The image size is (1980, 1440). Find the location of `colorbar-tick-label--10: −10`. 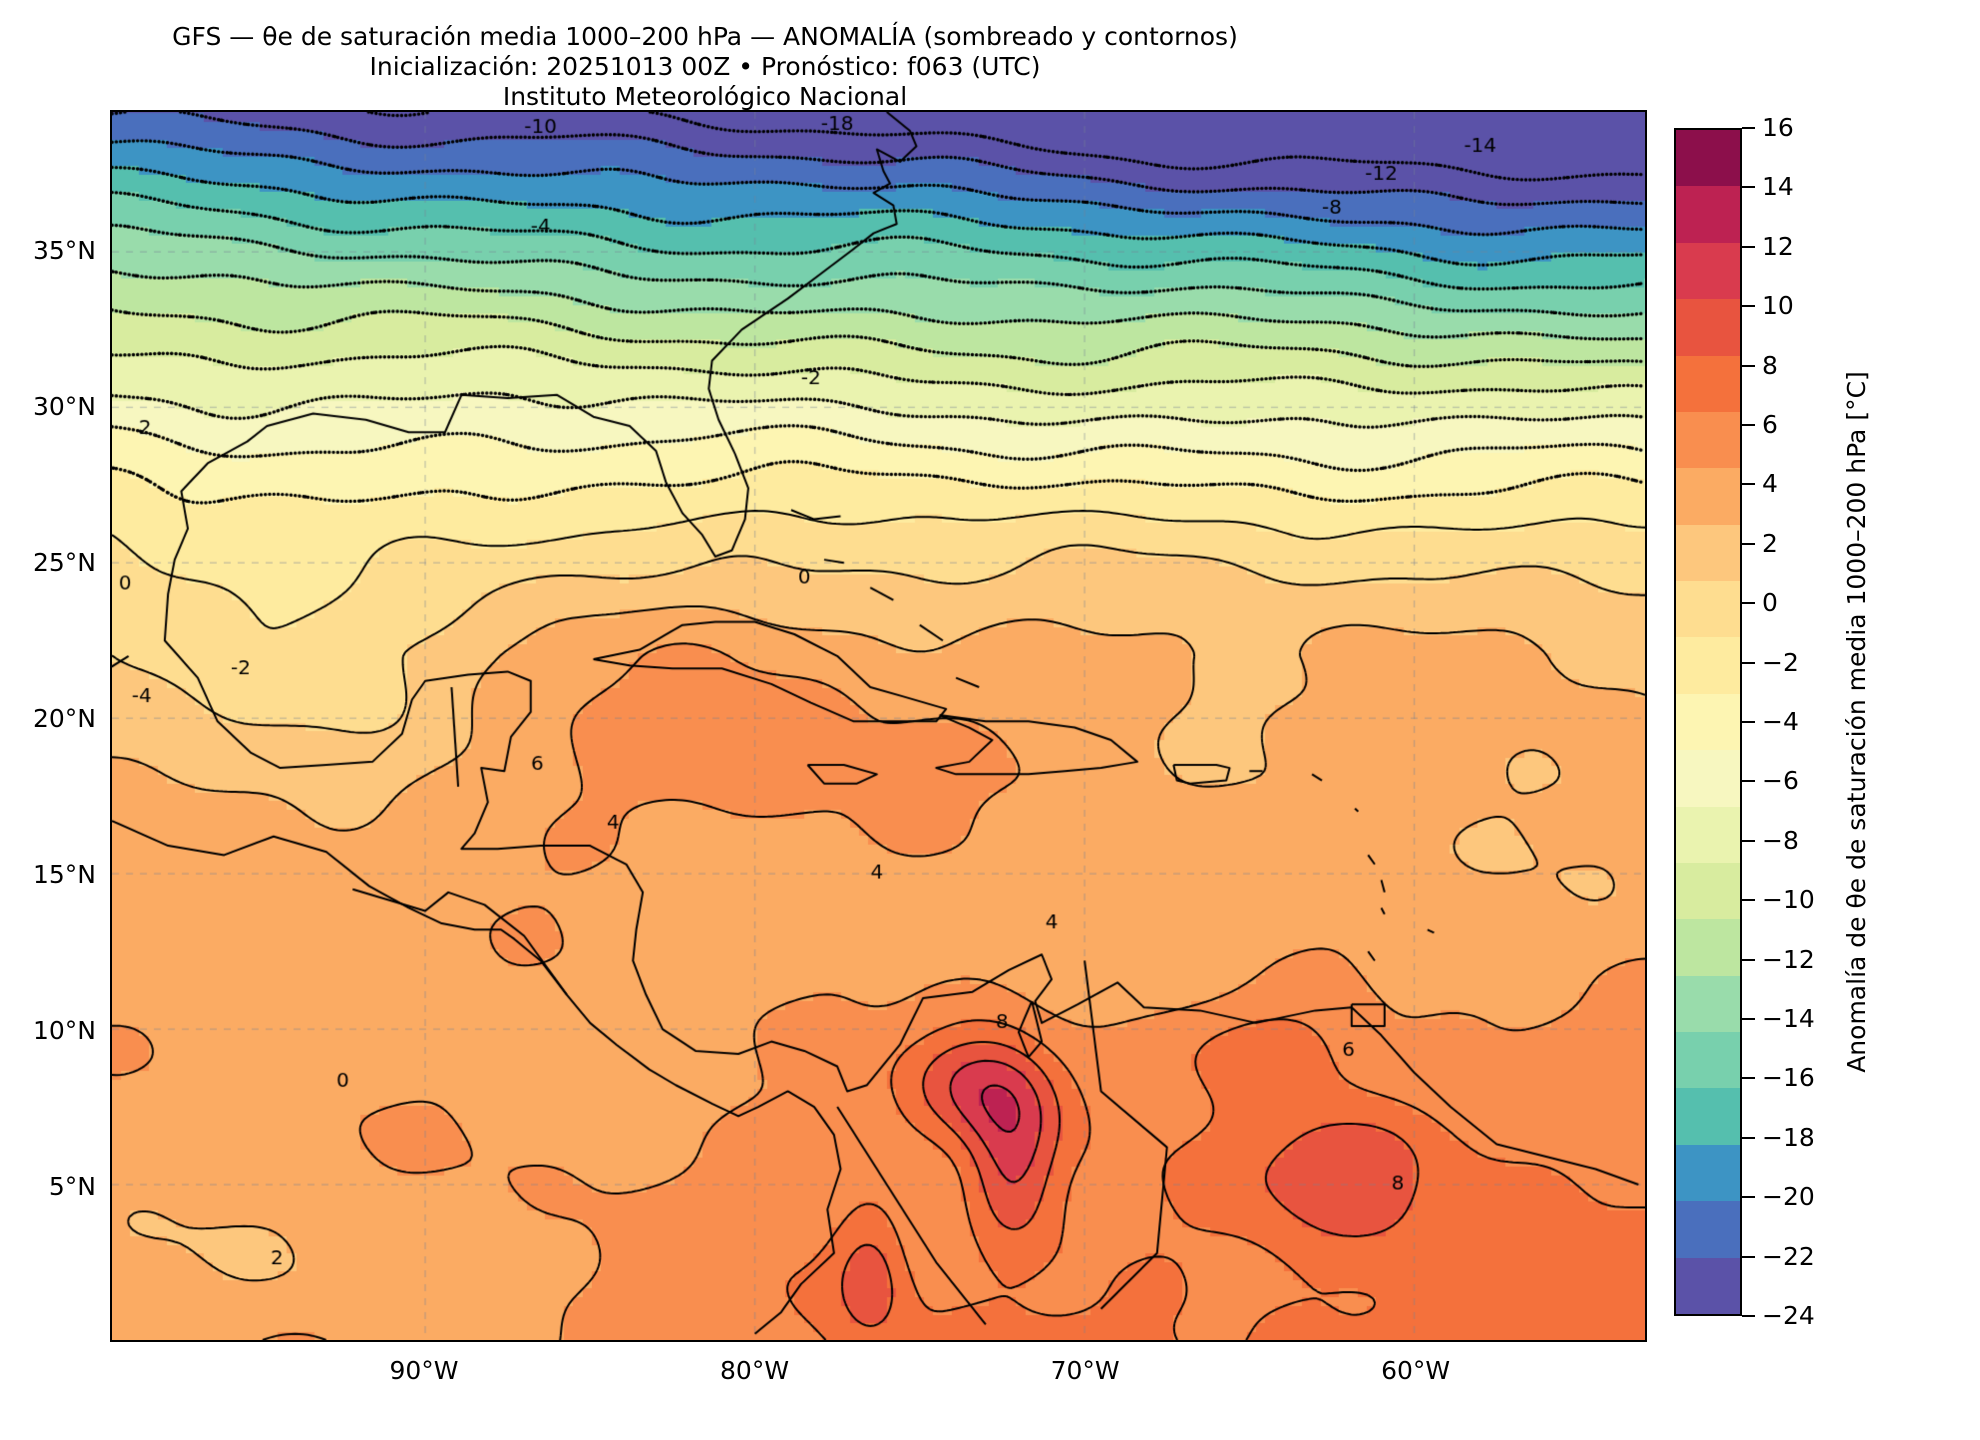

colorbar-tick-label--10: −10 is located at coordinates (1788, 900).